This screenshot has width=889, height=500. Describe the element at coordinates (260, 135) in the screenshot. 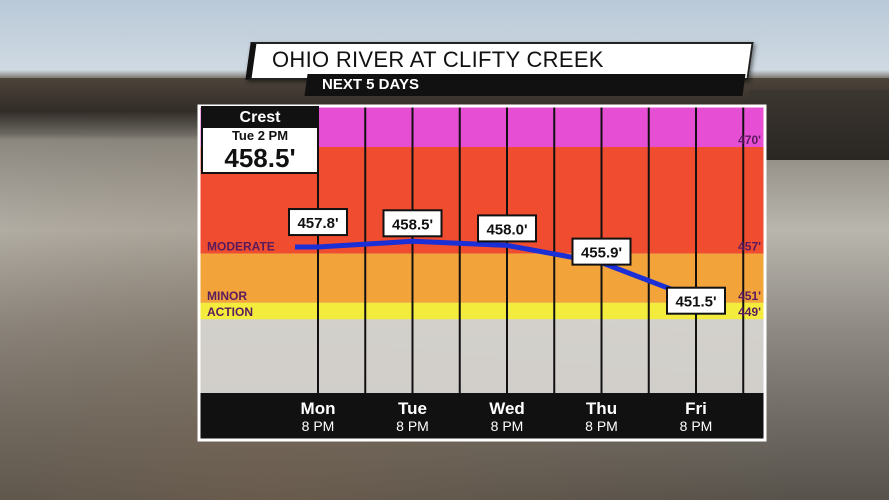

I see `crest-time: Tue 2 PM` at that location.